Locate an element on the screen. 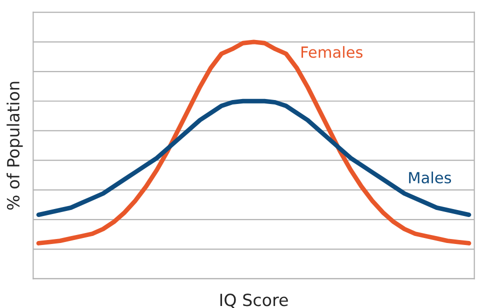 This screenshot has width=488, height=308. y-axis-title: % of Population is located at coordinates (14, 146).